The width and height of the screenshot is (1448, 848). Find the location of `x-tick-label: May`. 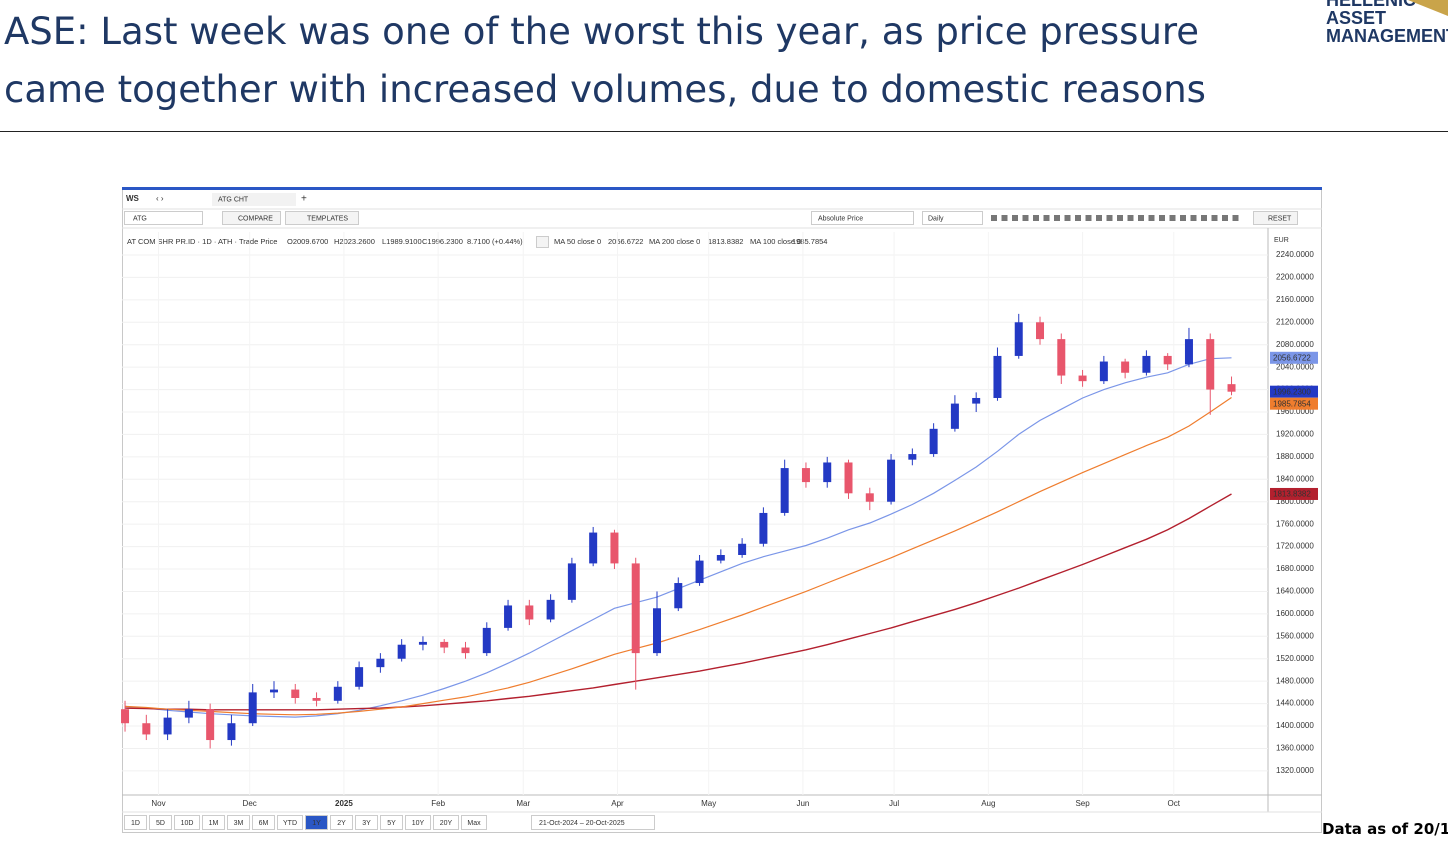

x-tick-label: May is located at coordinates (708, 803).